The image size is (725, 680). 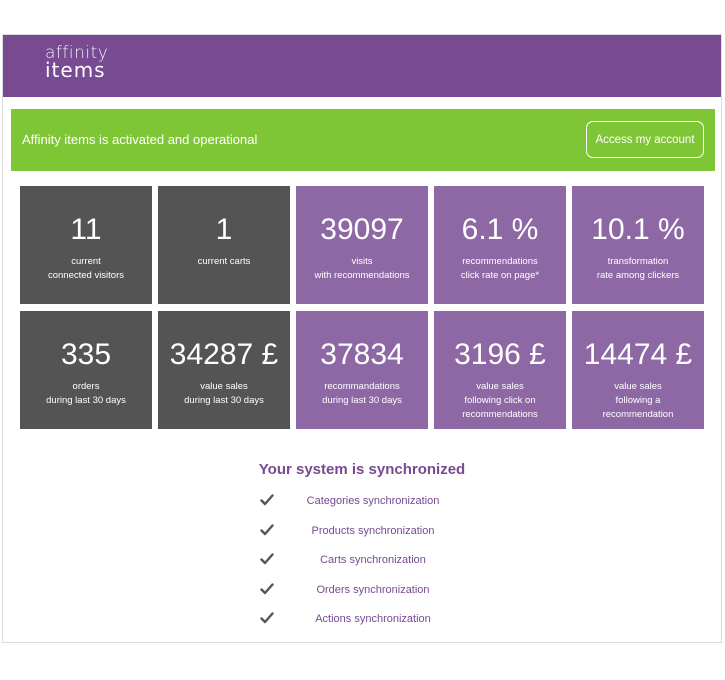 What do you see at coordinates (638, 261) in the screenshot?
I see `stat-label: transformation` at bounding box center [638, 261].